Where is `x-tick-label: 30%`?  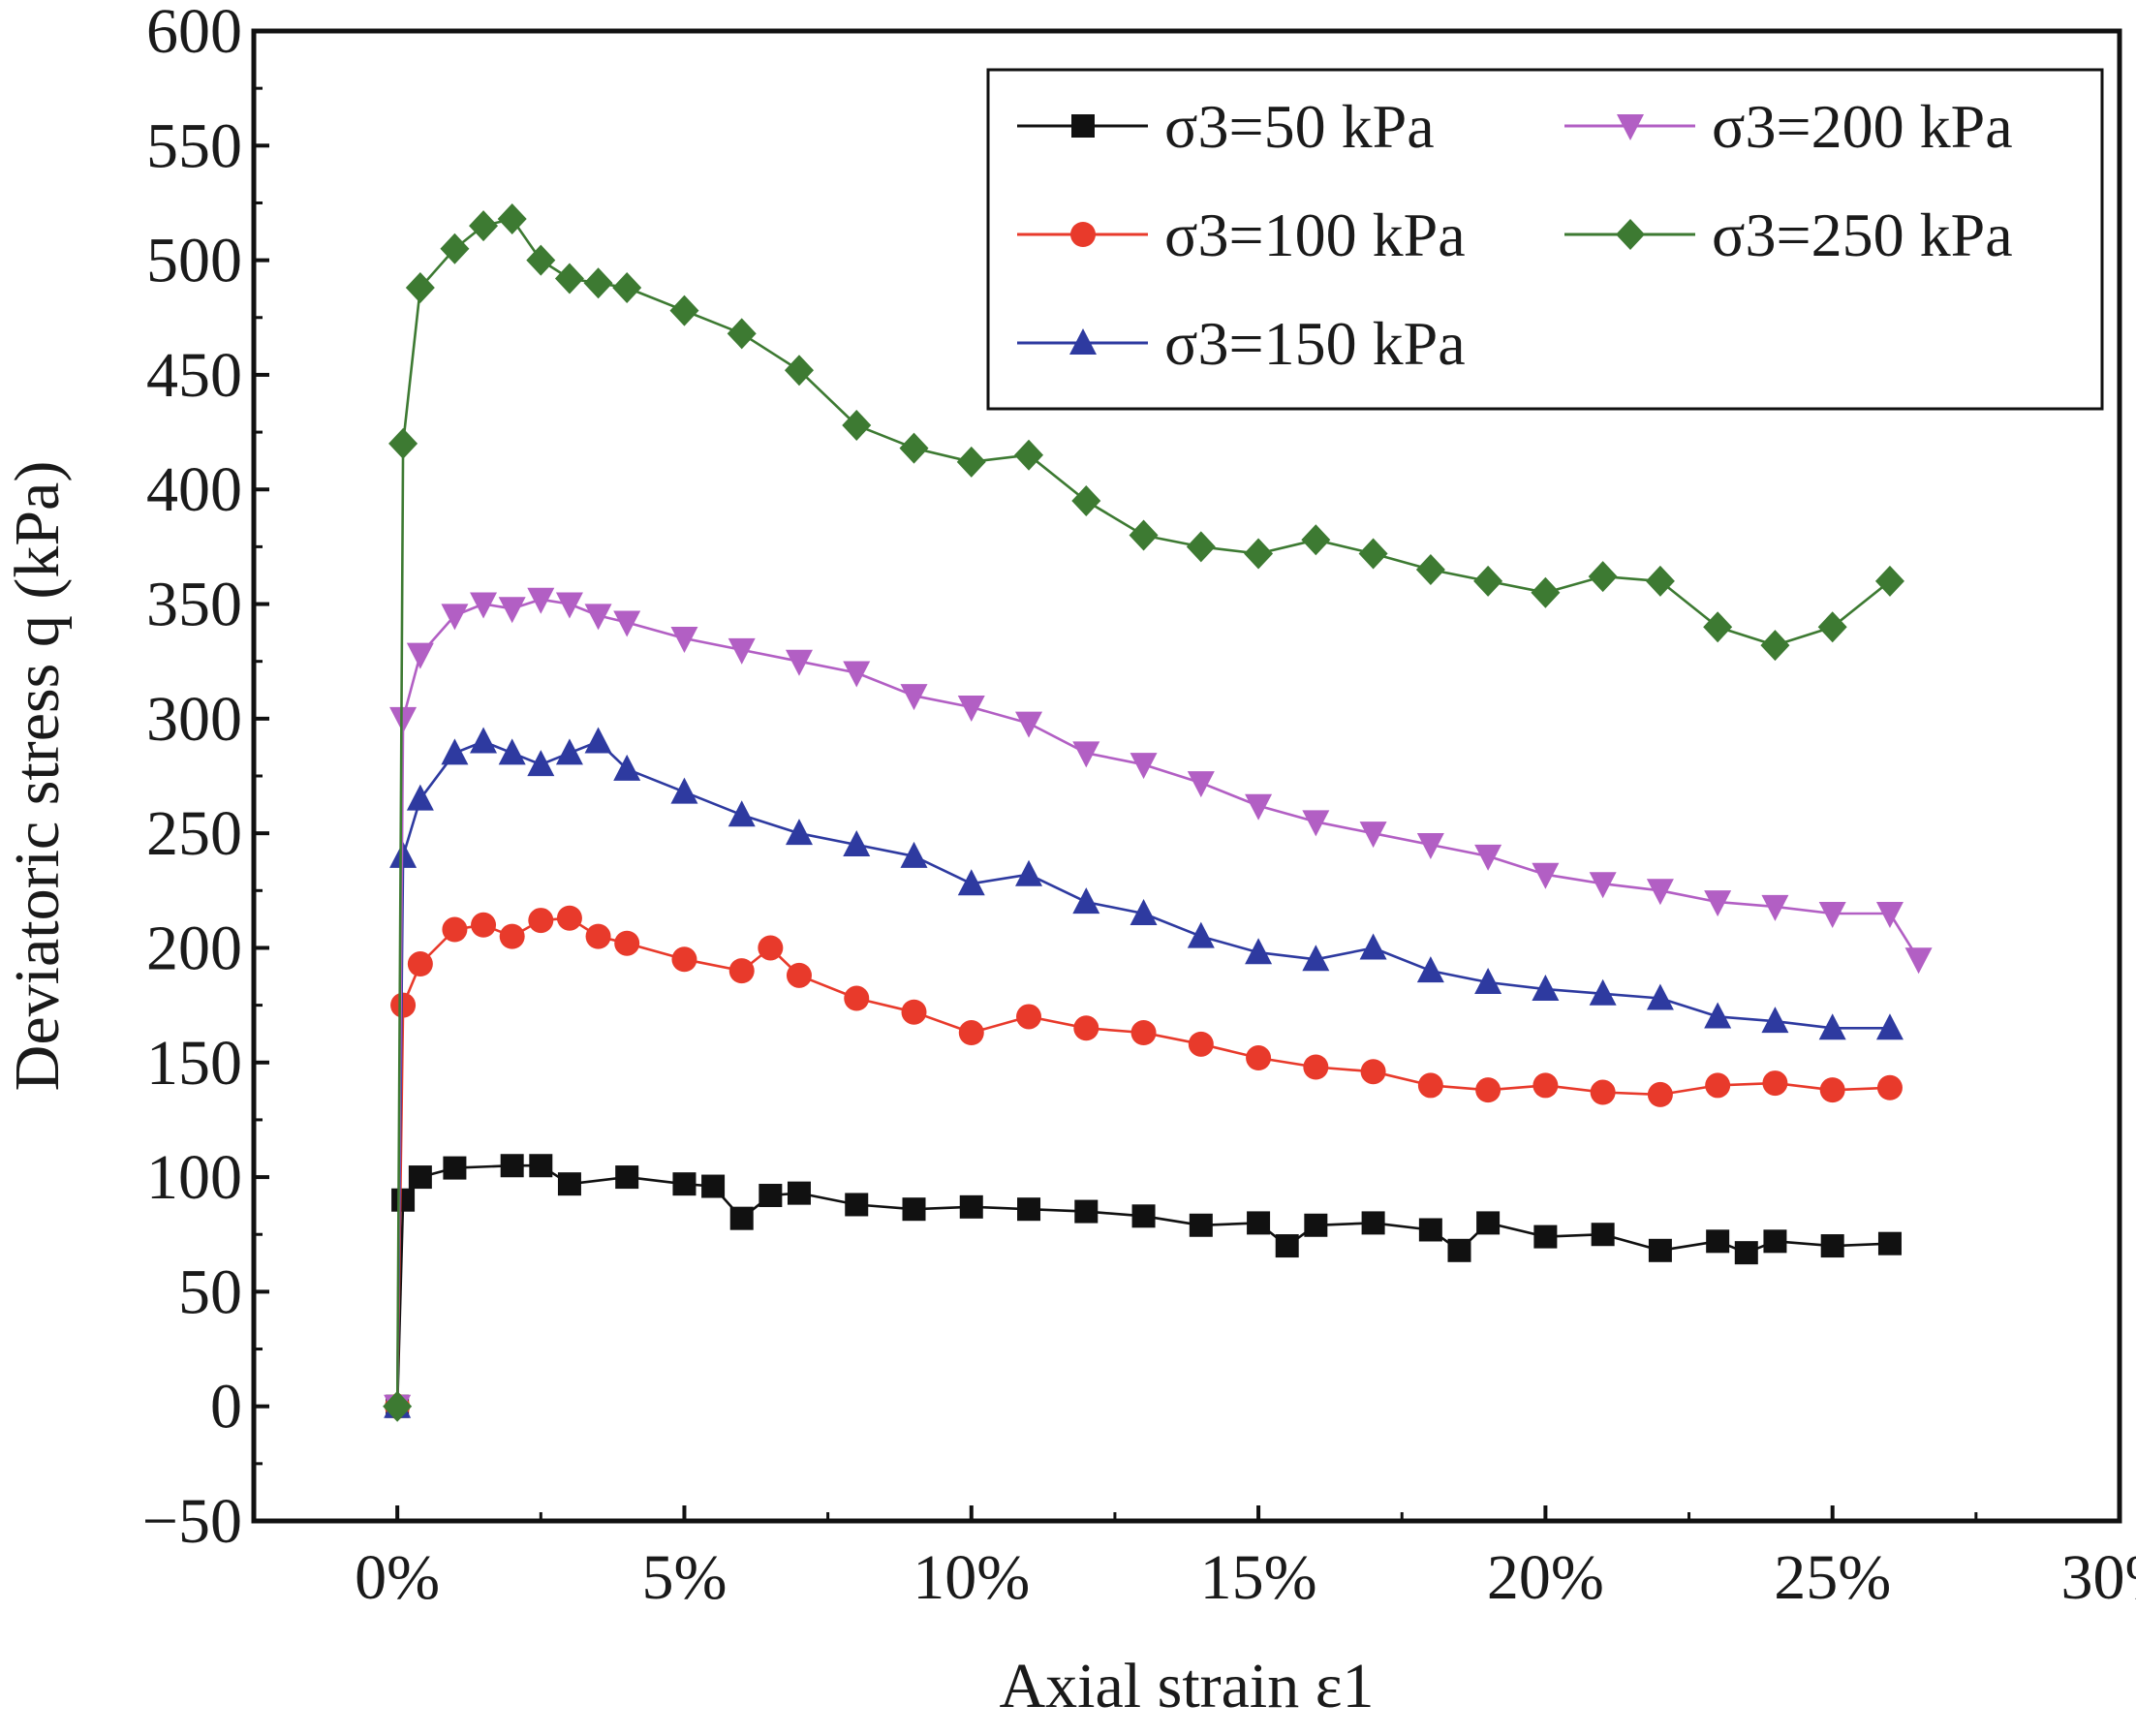 x-tick-label: 30% is located at coordinates (2098, 1577).